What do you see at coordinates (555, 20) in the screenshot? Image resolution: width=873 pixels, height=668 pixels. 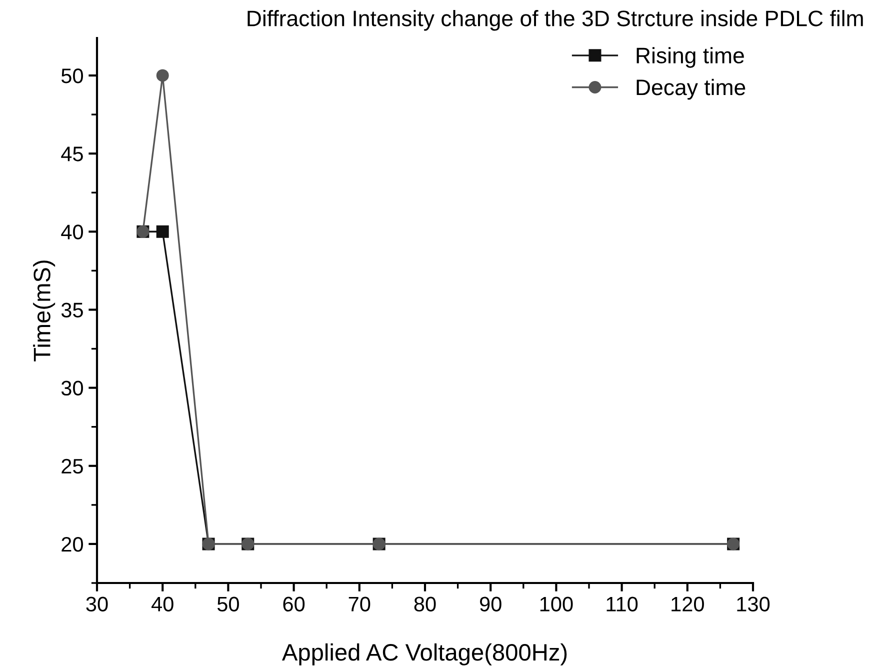 I see `chart-title: Diffraction Intensity change of the 3D Strcture inside PDLC film` at bounding box center [555, 20].